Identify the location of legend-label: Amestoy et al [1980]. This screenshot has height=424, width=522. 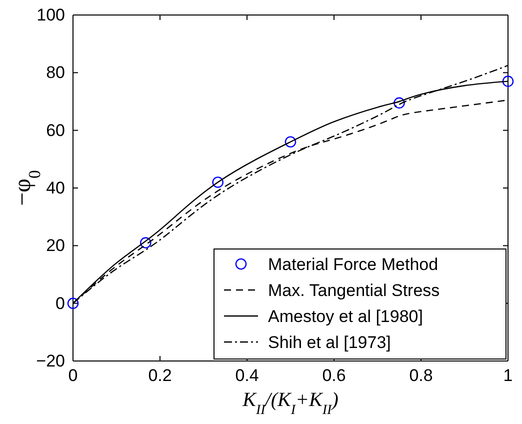
(345, 316).